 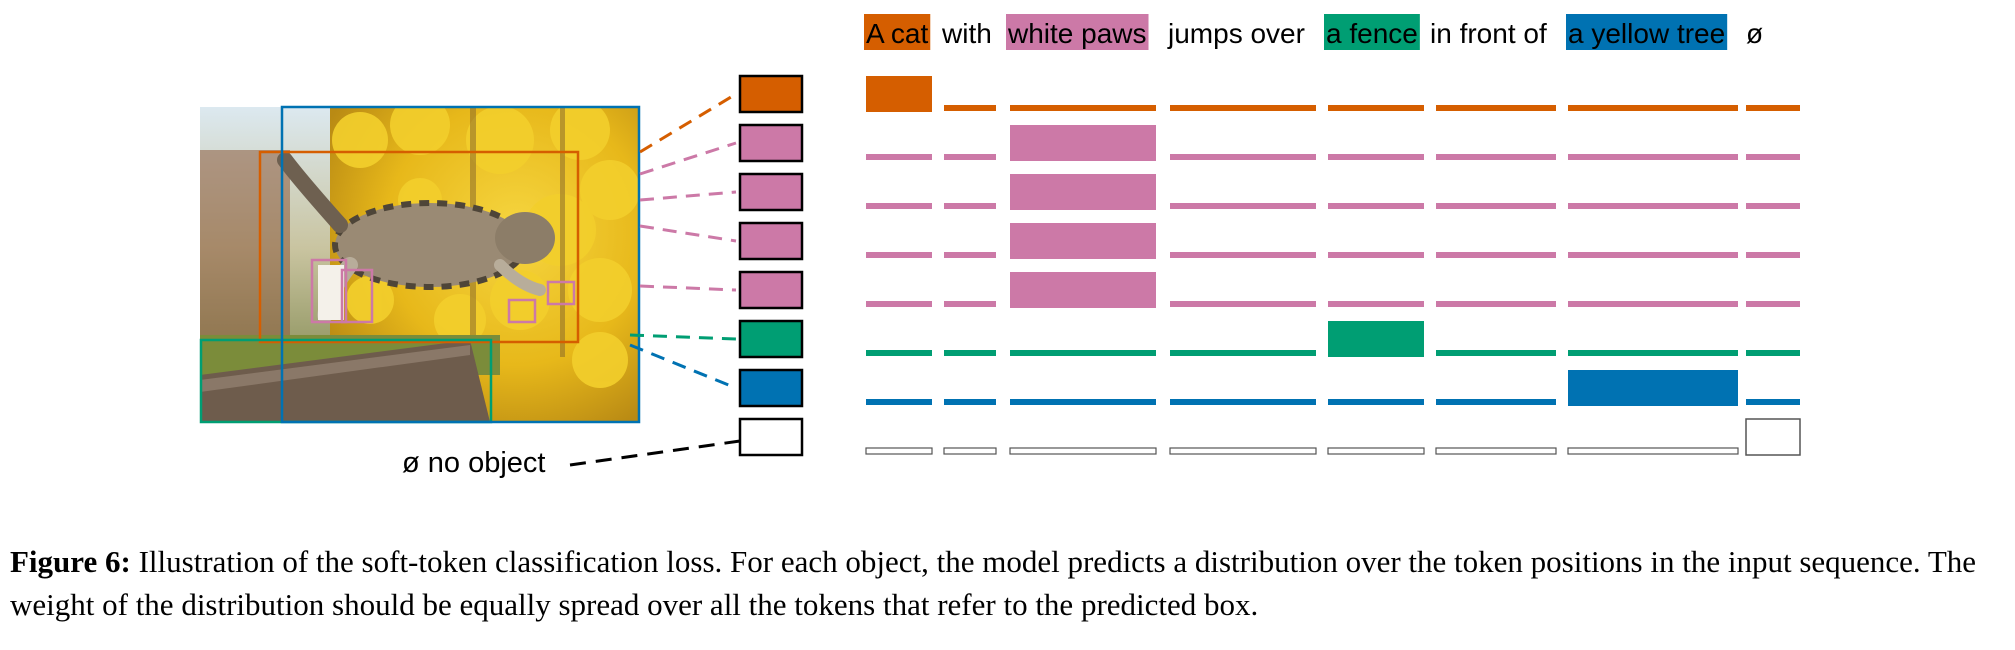 I want to click on no-object-connector, so click(x=655, y=453).